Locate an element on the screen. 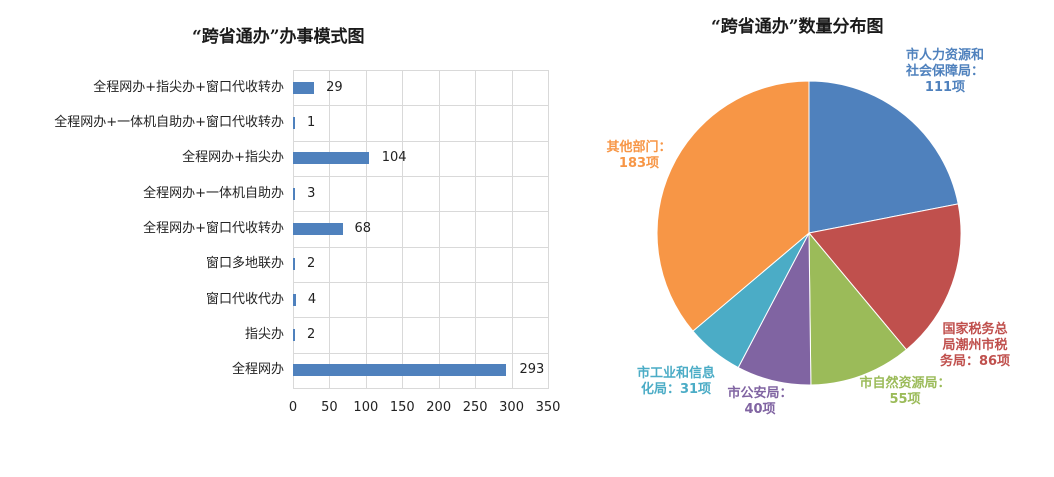  category-label: 指尖办 is located at coordinates (264, 334).